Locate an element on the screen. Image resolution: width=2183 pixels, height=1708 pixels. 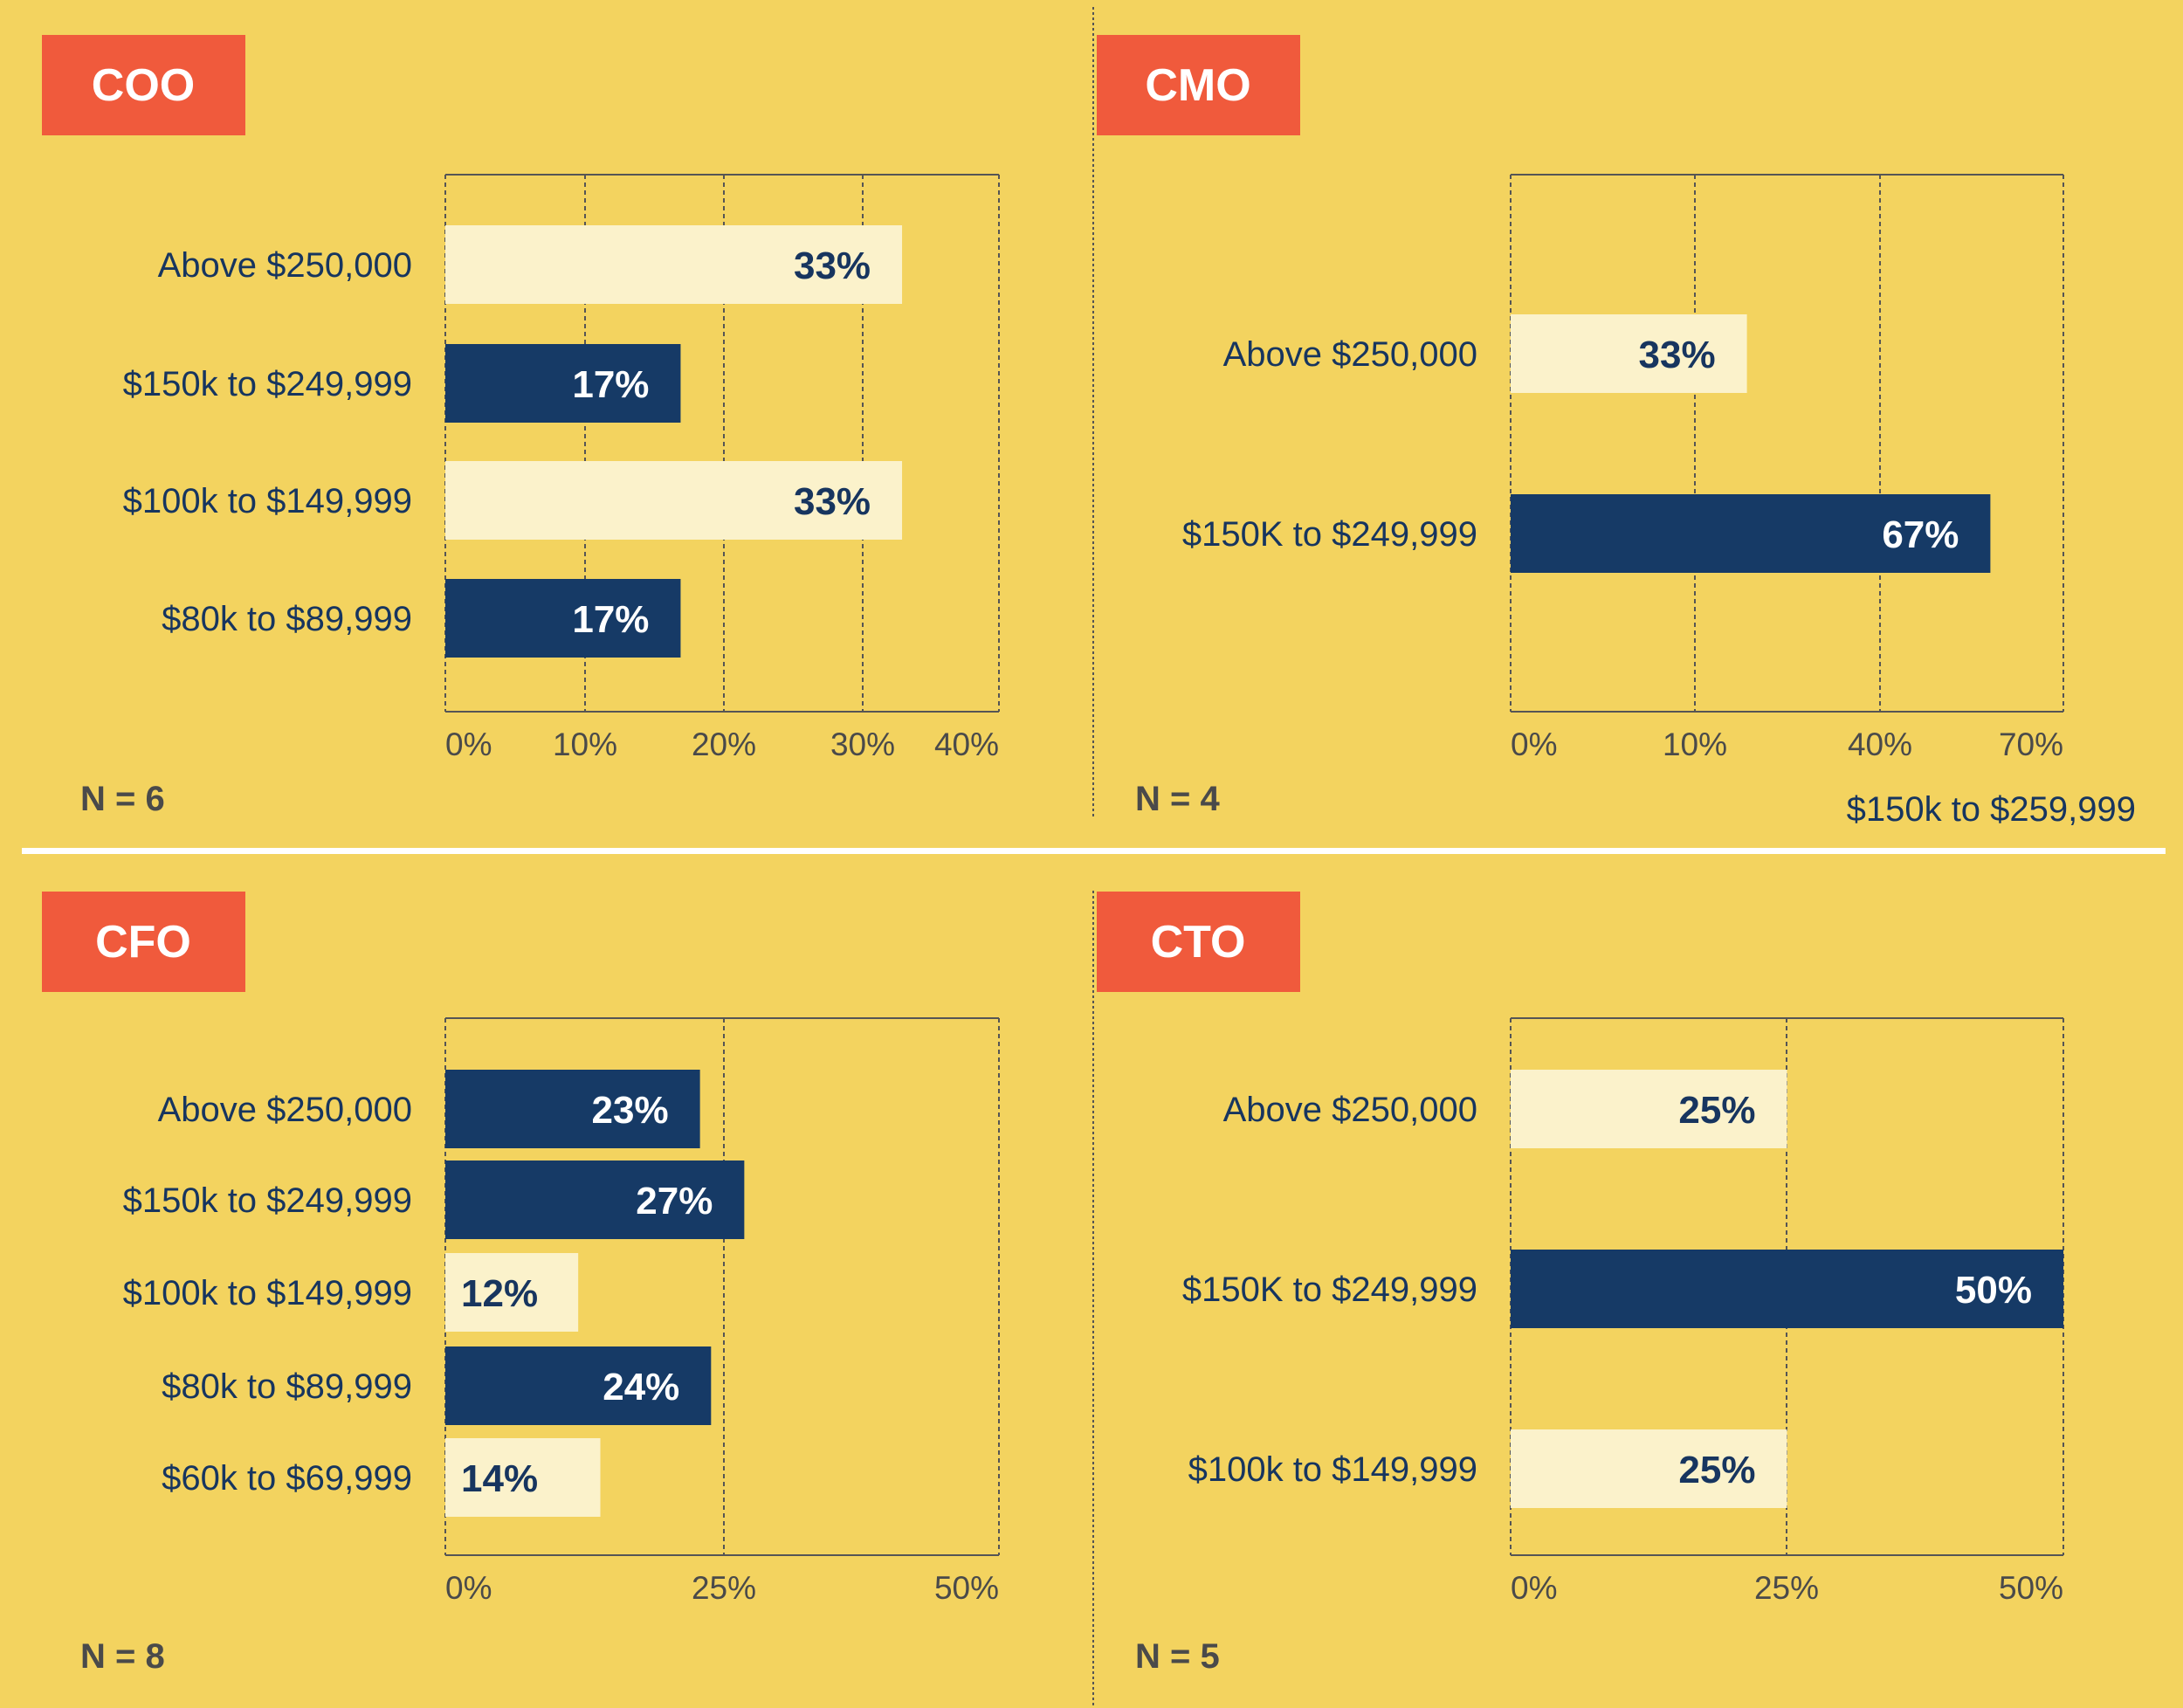
x-tick-label: 70% is located at coordinates (2031, 744).